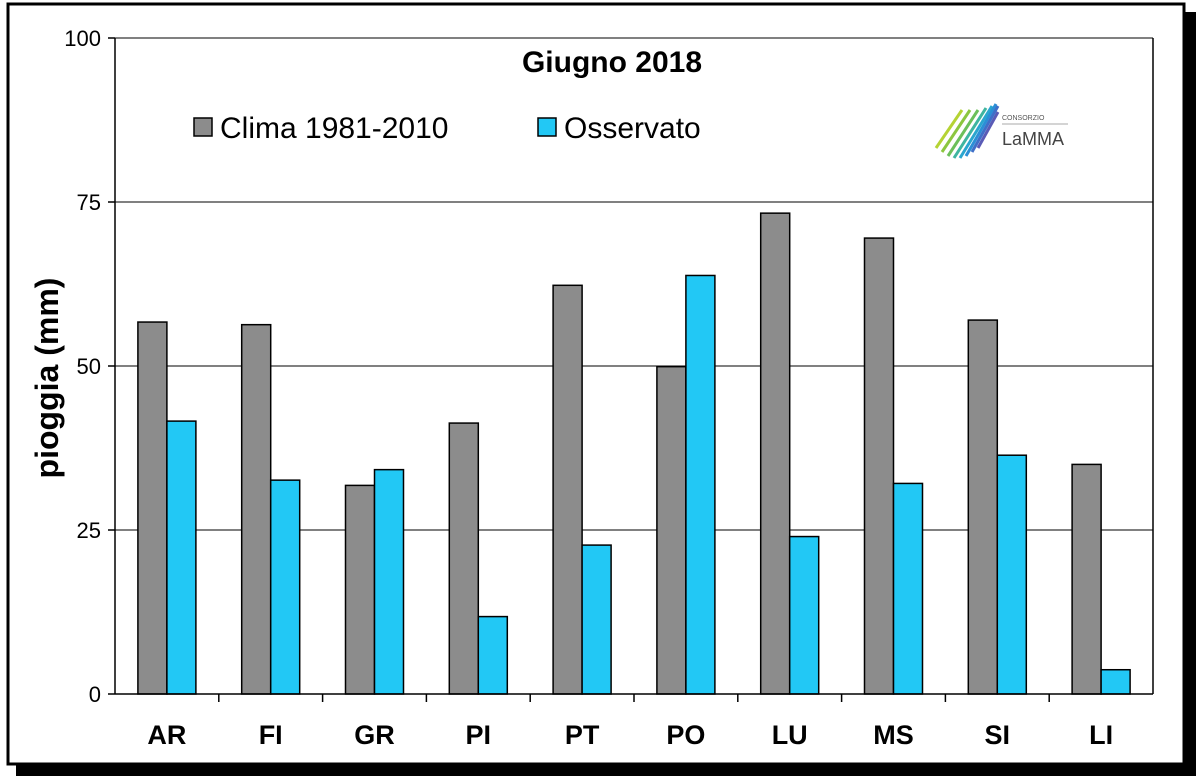 The image size is (1200, 784). What do you see at coordinates (360, 589) in the screenshot?
I see `bar-clima-gr` at bounding box center [360, 589].